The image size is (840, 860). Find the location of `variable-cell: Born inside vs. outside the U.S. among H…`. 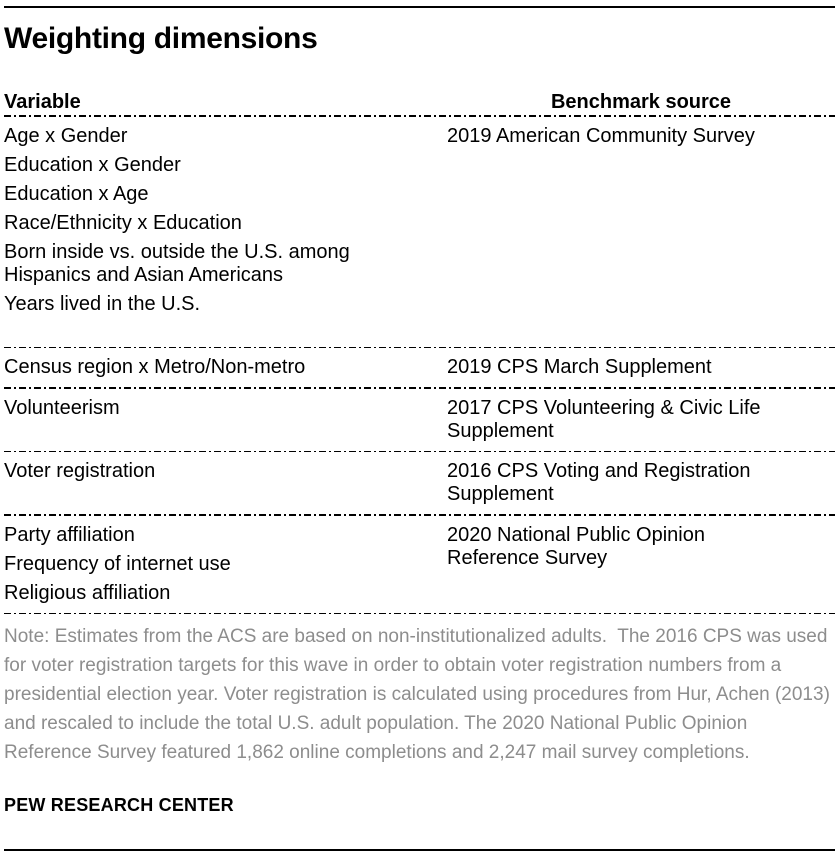

variable-cell: Born inside vs. outside the U.S. among H… is located at coordinates (177, 263).